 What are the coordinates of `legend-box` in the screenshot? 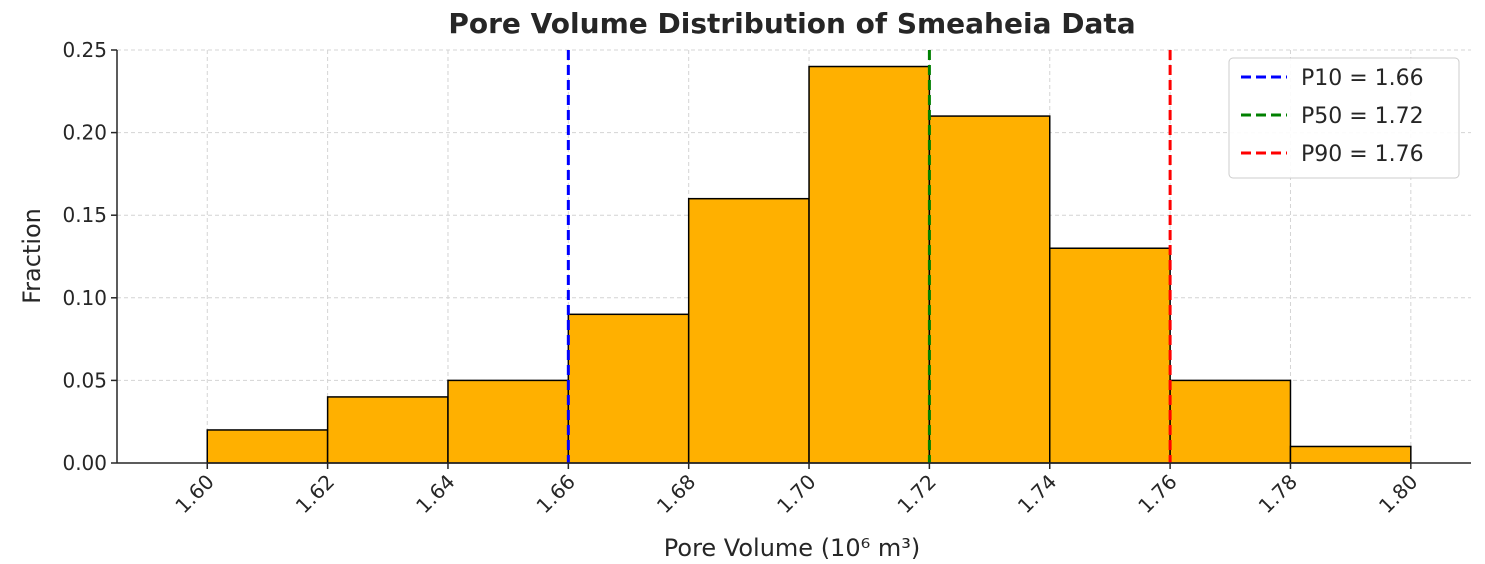 It's located at (1344, 118).